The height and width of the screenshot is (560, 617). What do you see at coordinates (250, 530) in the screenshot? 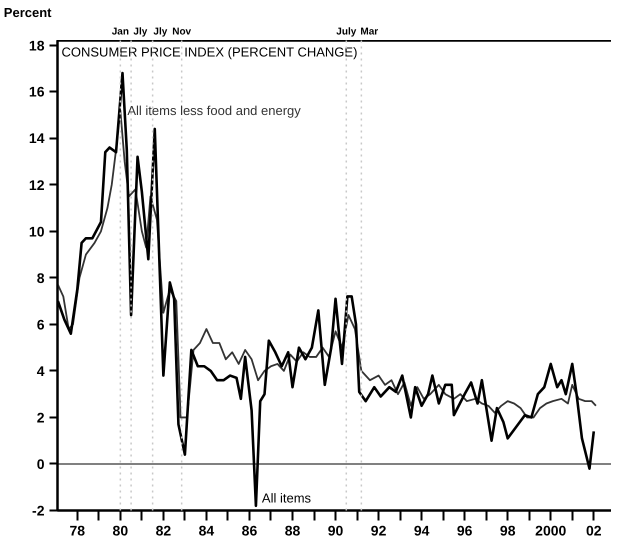
I see `x-tick-label: 86` at bounding box center [250, 530].